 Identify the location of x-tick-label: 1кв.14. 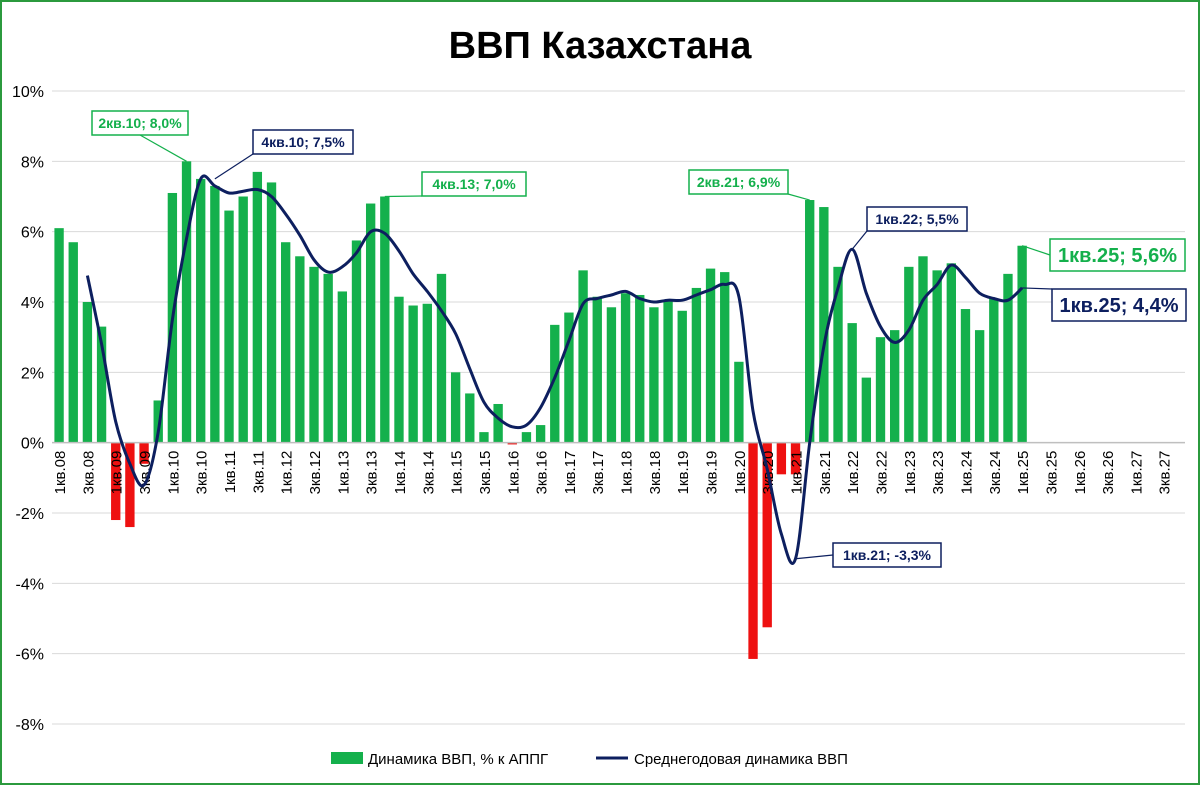
(400, 473).